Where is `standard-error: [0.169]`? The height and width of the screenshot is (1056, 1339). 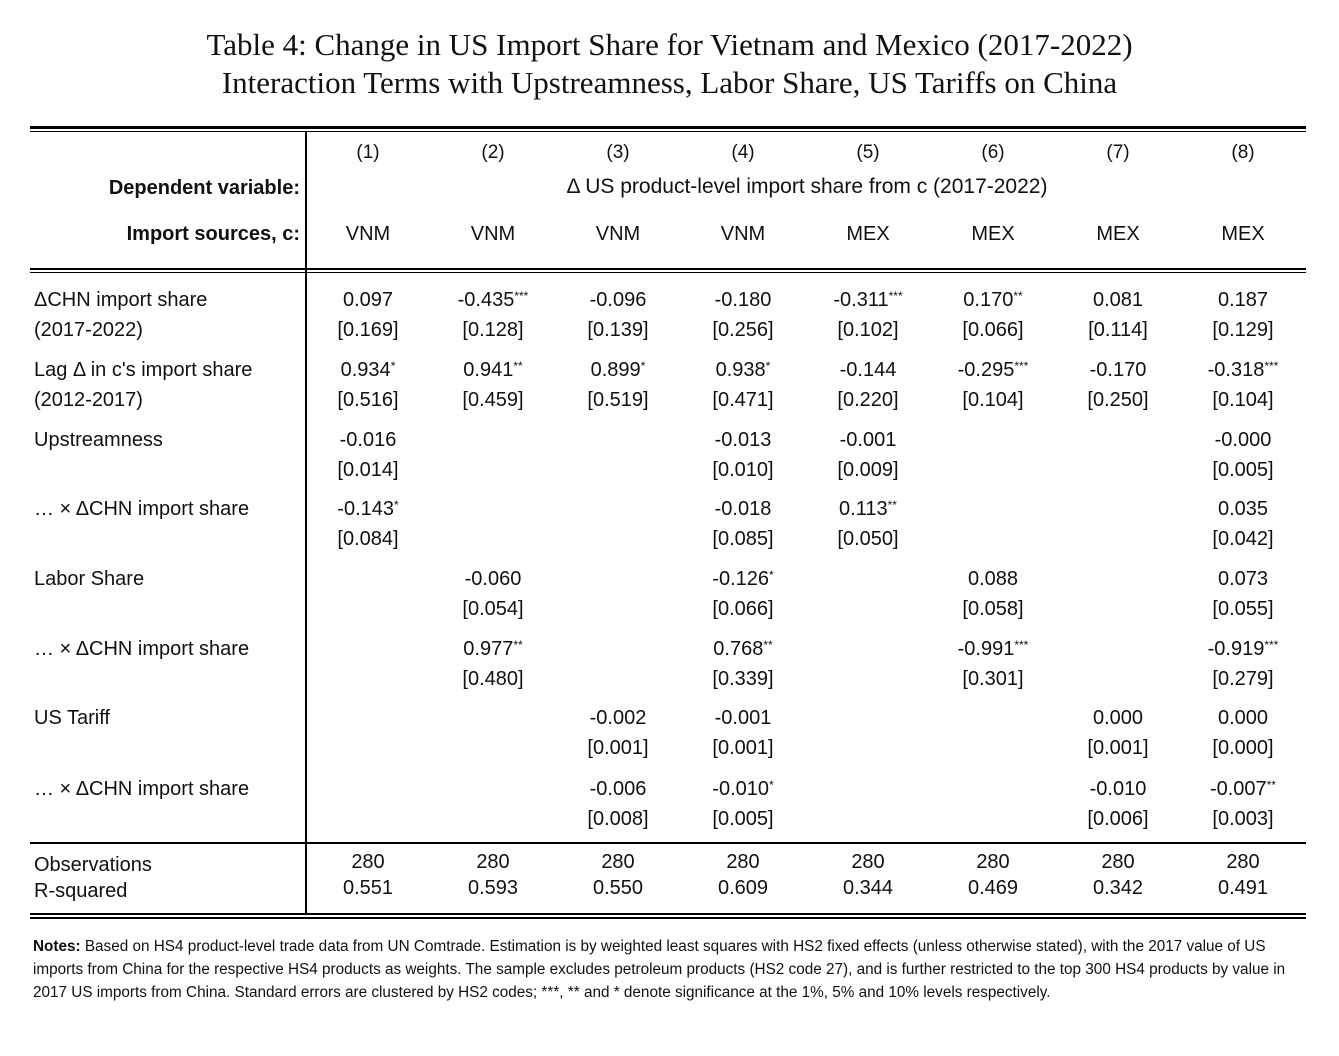
standard-error: [0.169] is located at coordinates (368, 330).